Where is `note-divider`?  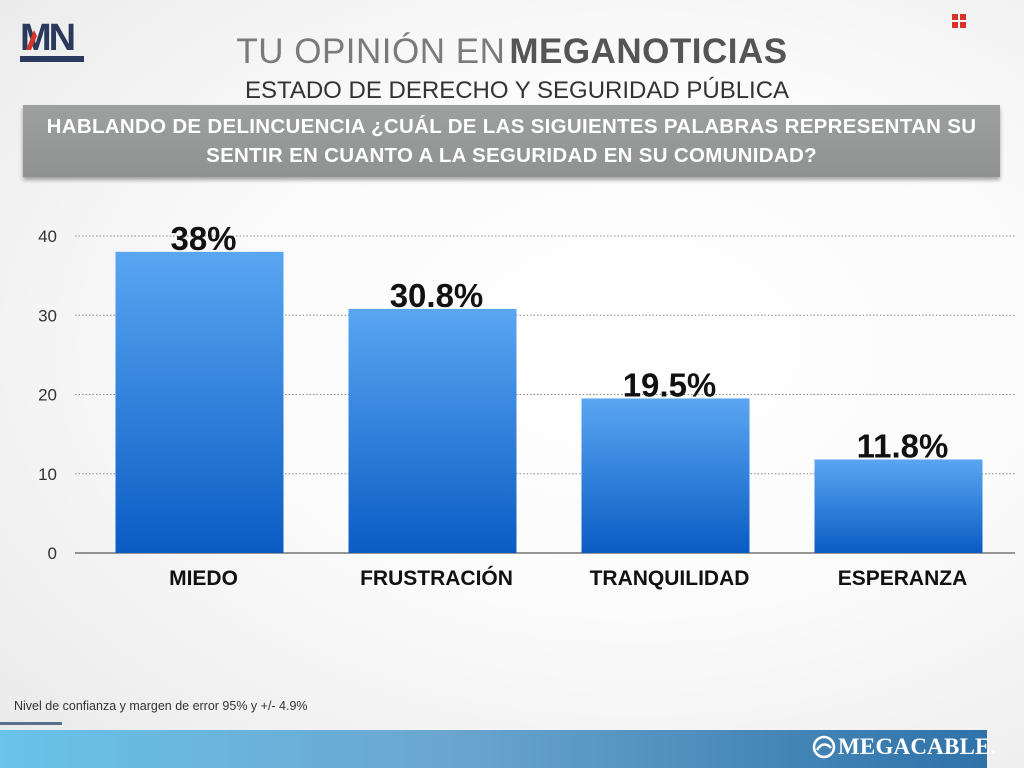
note-divider is located at coordinates (31, 723).